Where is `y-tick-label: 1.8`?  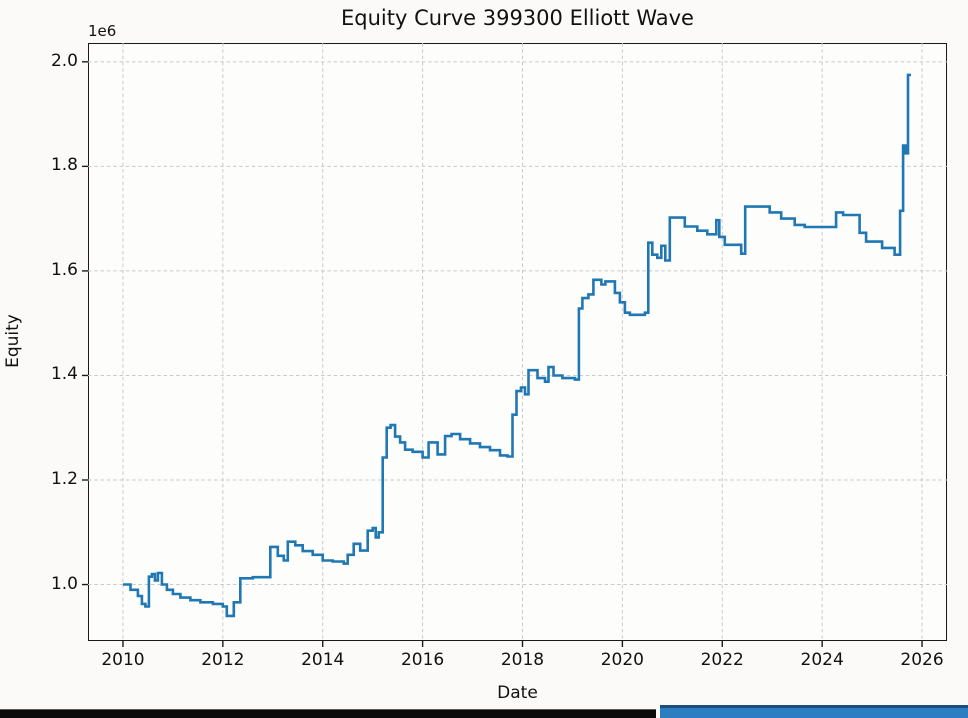
y-tick-label: 1.8 is located at coordinates (64, 165).